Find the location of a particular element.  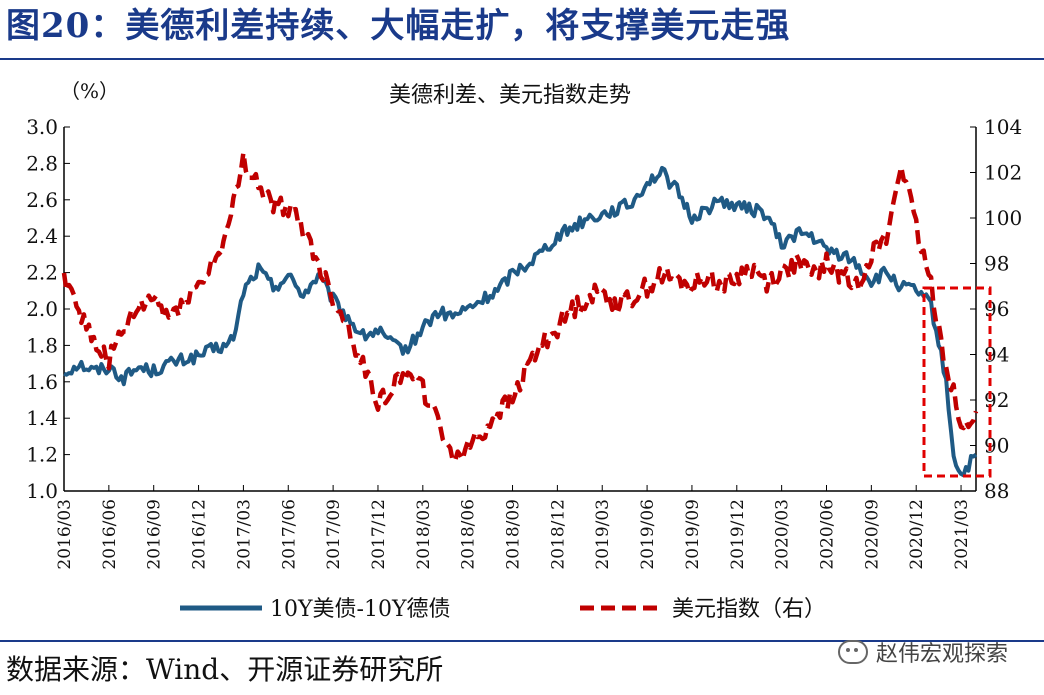

left-tick-label: 2.4 is located at coordinates (42, 236).